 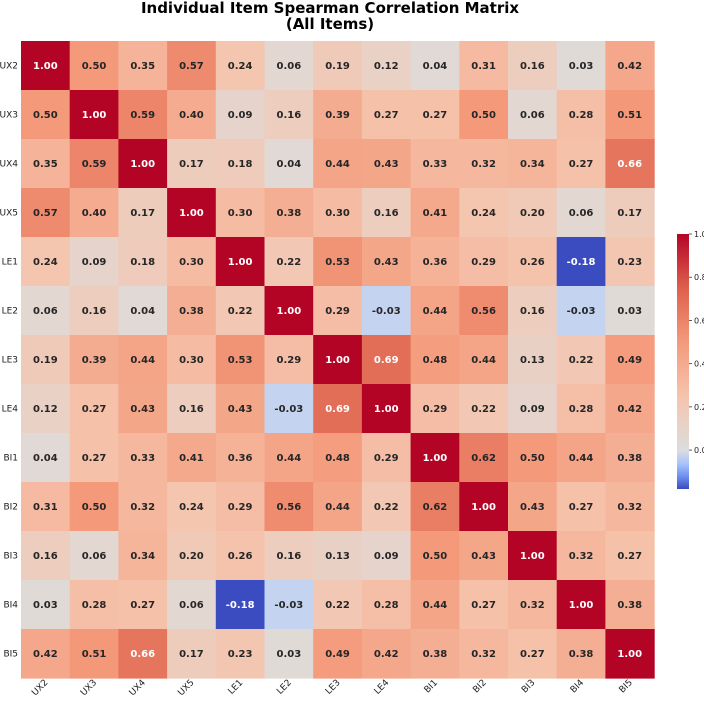 What do you see at coordinates (45, 360) in the screenshot?
I see `cell-value-label: 0.19` at bounding box center [45, 360].